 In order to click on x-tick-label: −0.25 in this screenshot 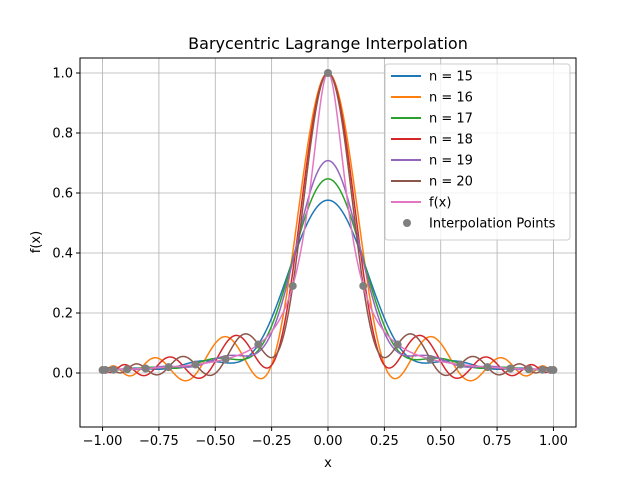, I will do `click(272, 441)`.